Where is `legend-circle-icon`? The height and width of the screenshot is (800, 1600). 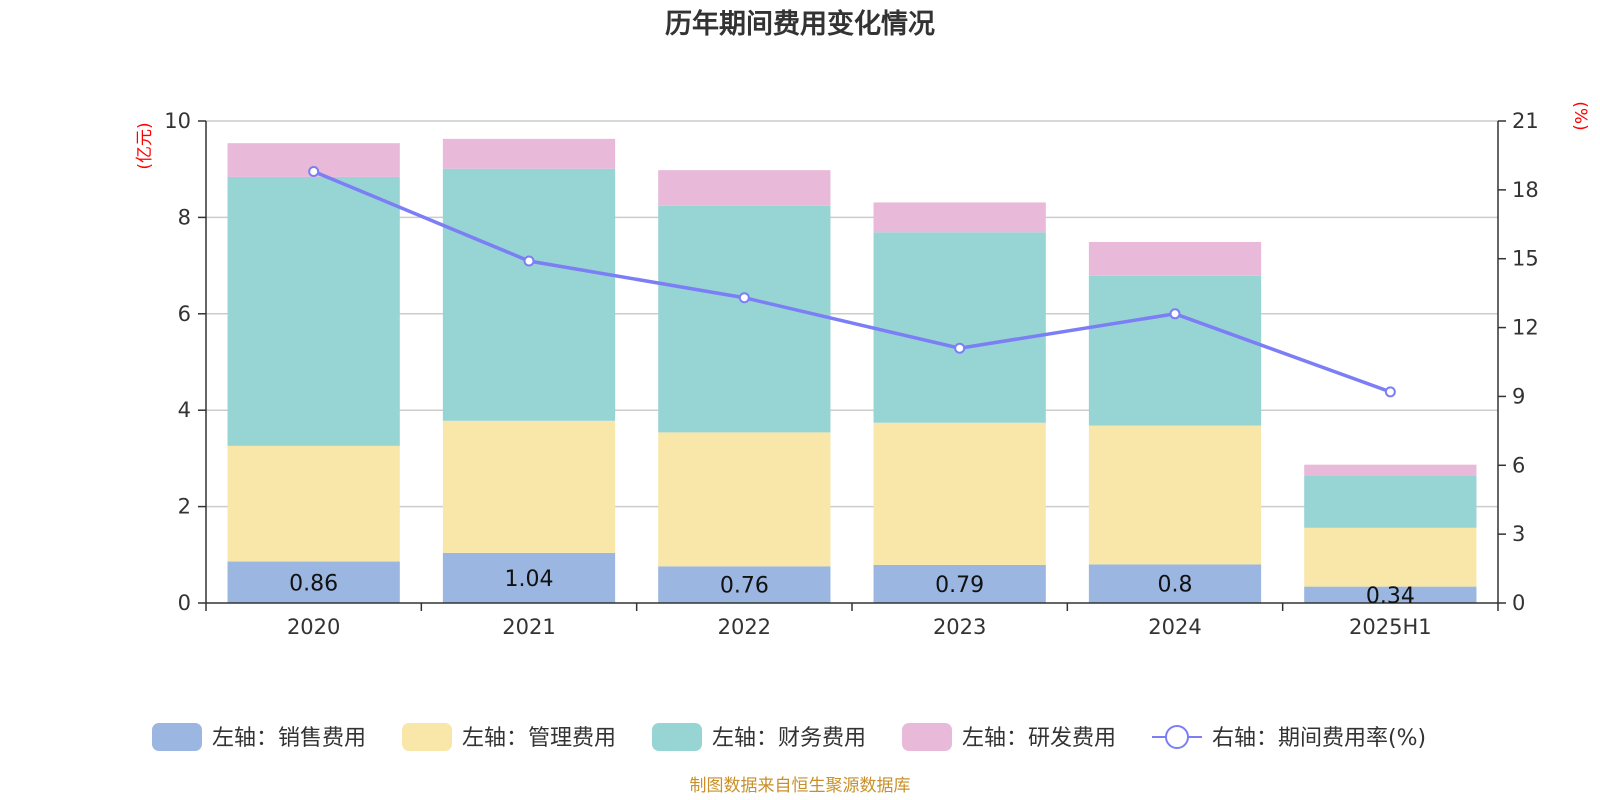 legend-circle-icon is located at coordinates (1177, 737).